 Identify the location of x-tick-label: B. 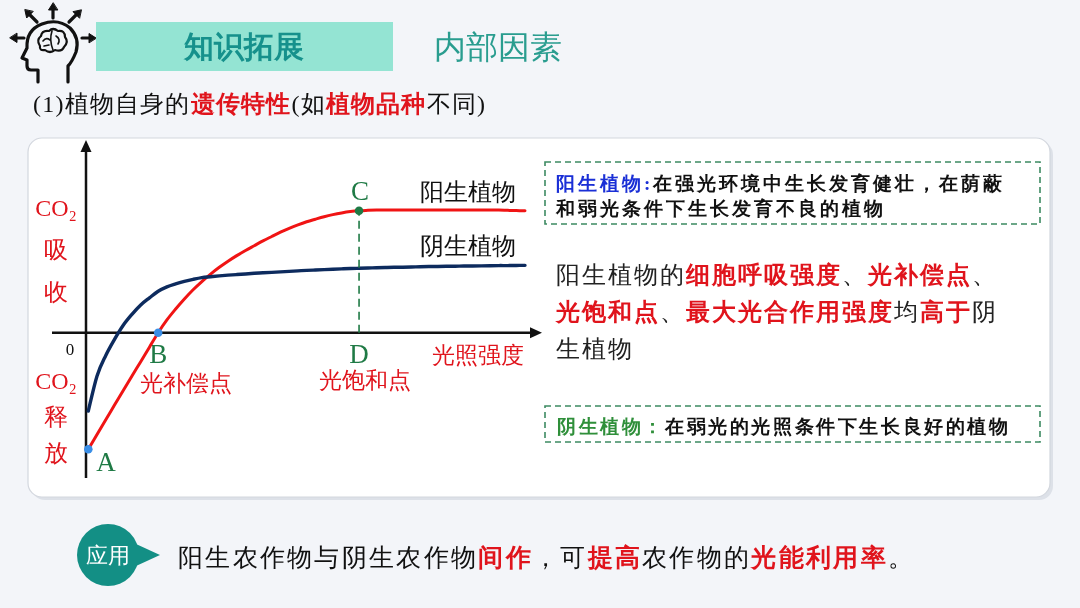
(158, 353).